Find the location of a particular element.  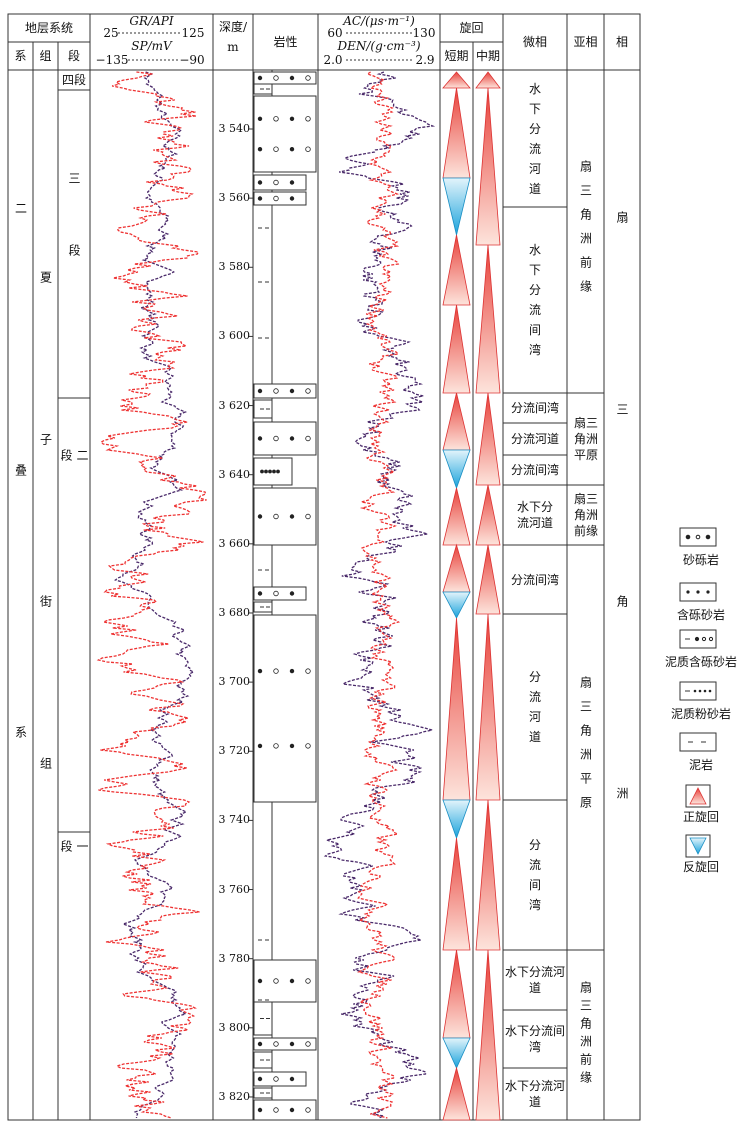

depth-tick-label: 3 560 is located at coordinates (234, 198).